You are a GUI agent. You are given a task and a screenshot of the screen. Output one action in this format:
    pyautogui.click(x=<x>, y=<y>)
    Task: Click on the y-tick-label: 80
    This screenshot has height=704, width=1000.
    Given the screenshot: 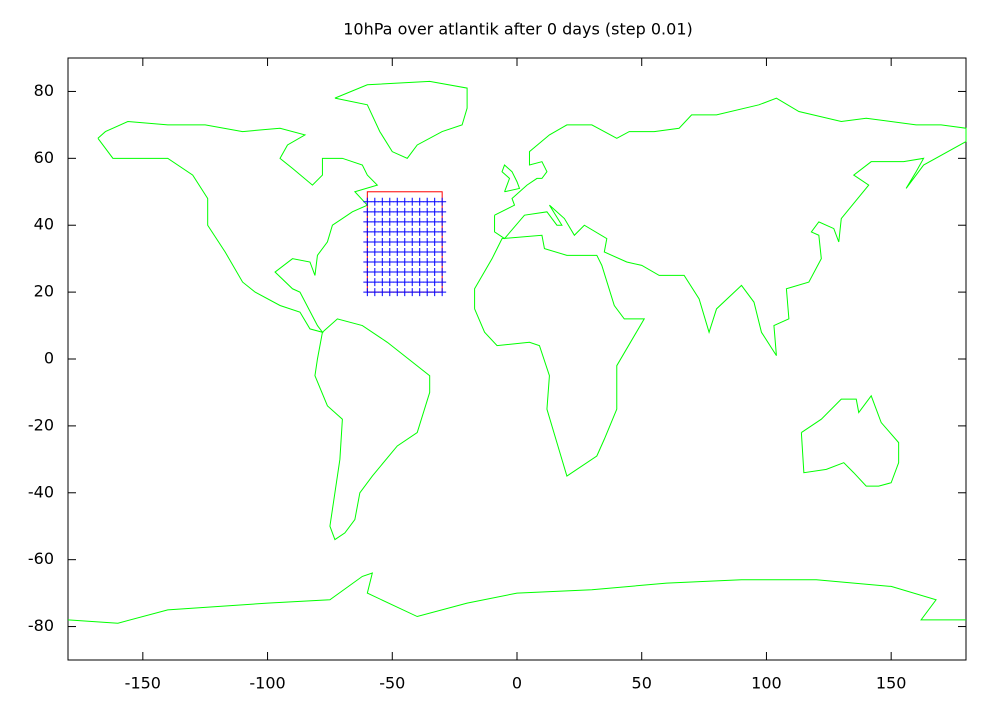 What is the action you would take?
    pyautogui.click(x=44, y=90)
    